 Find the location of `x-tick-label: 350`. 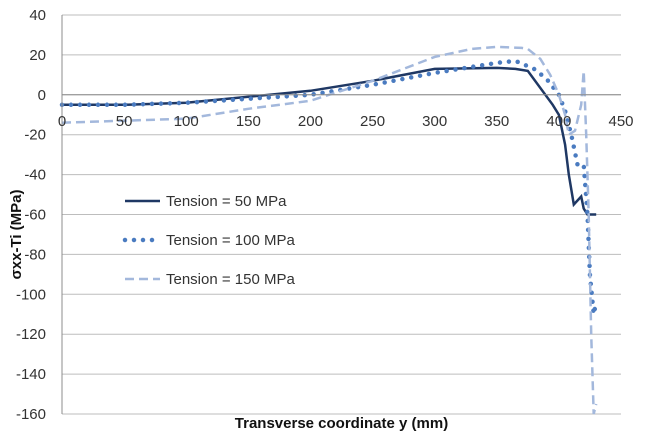

x-tick-label: 350 is located at coordinates (496, 121).